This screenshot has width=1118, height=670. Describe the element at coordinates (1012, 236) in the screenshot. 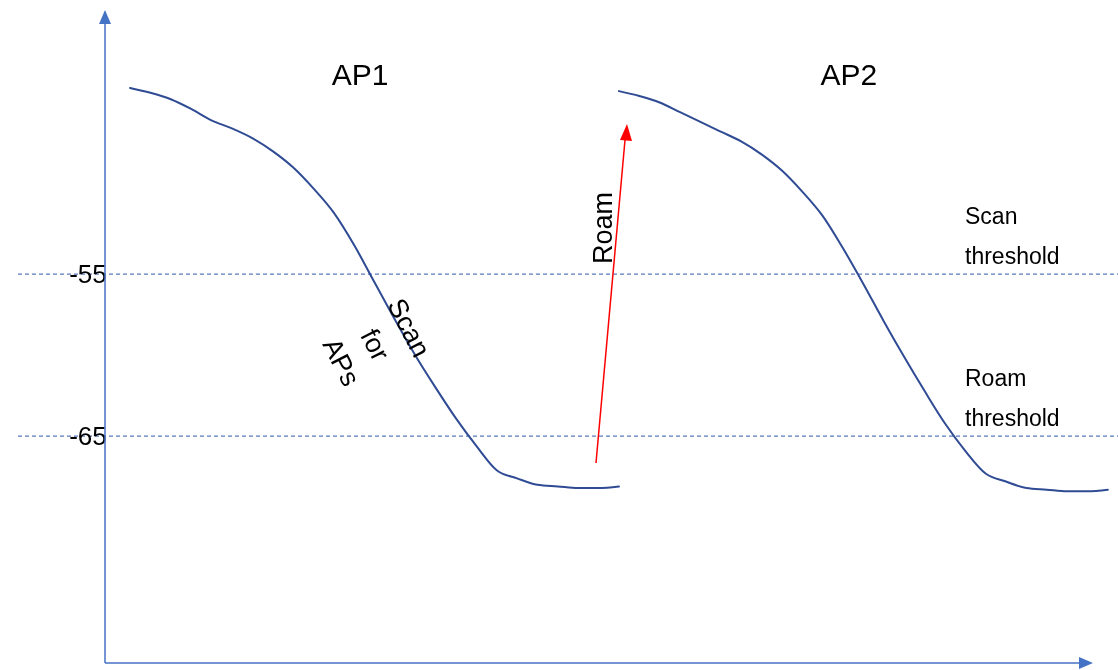

I see `ref-line-label: Scan threshold` at that location.